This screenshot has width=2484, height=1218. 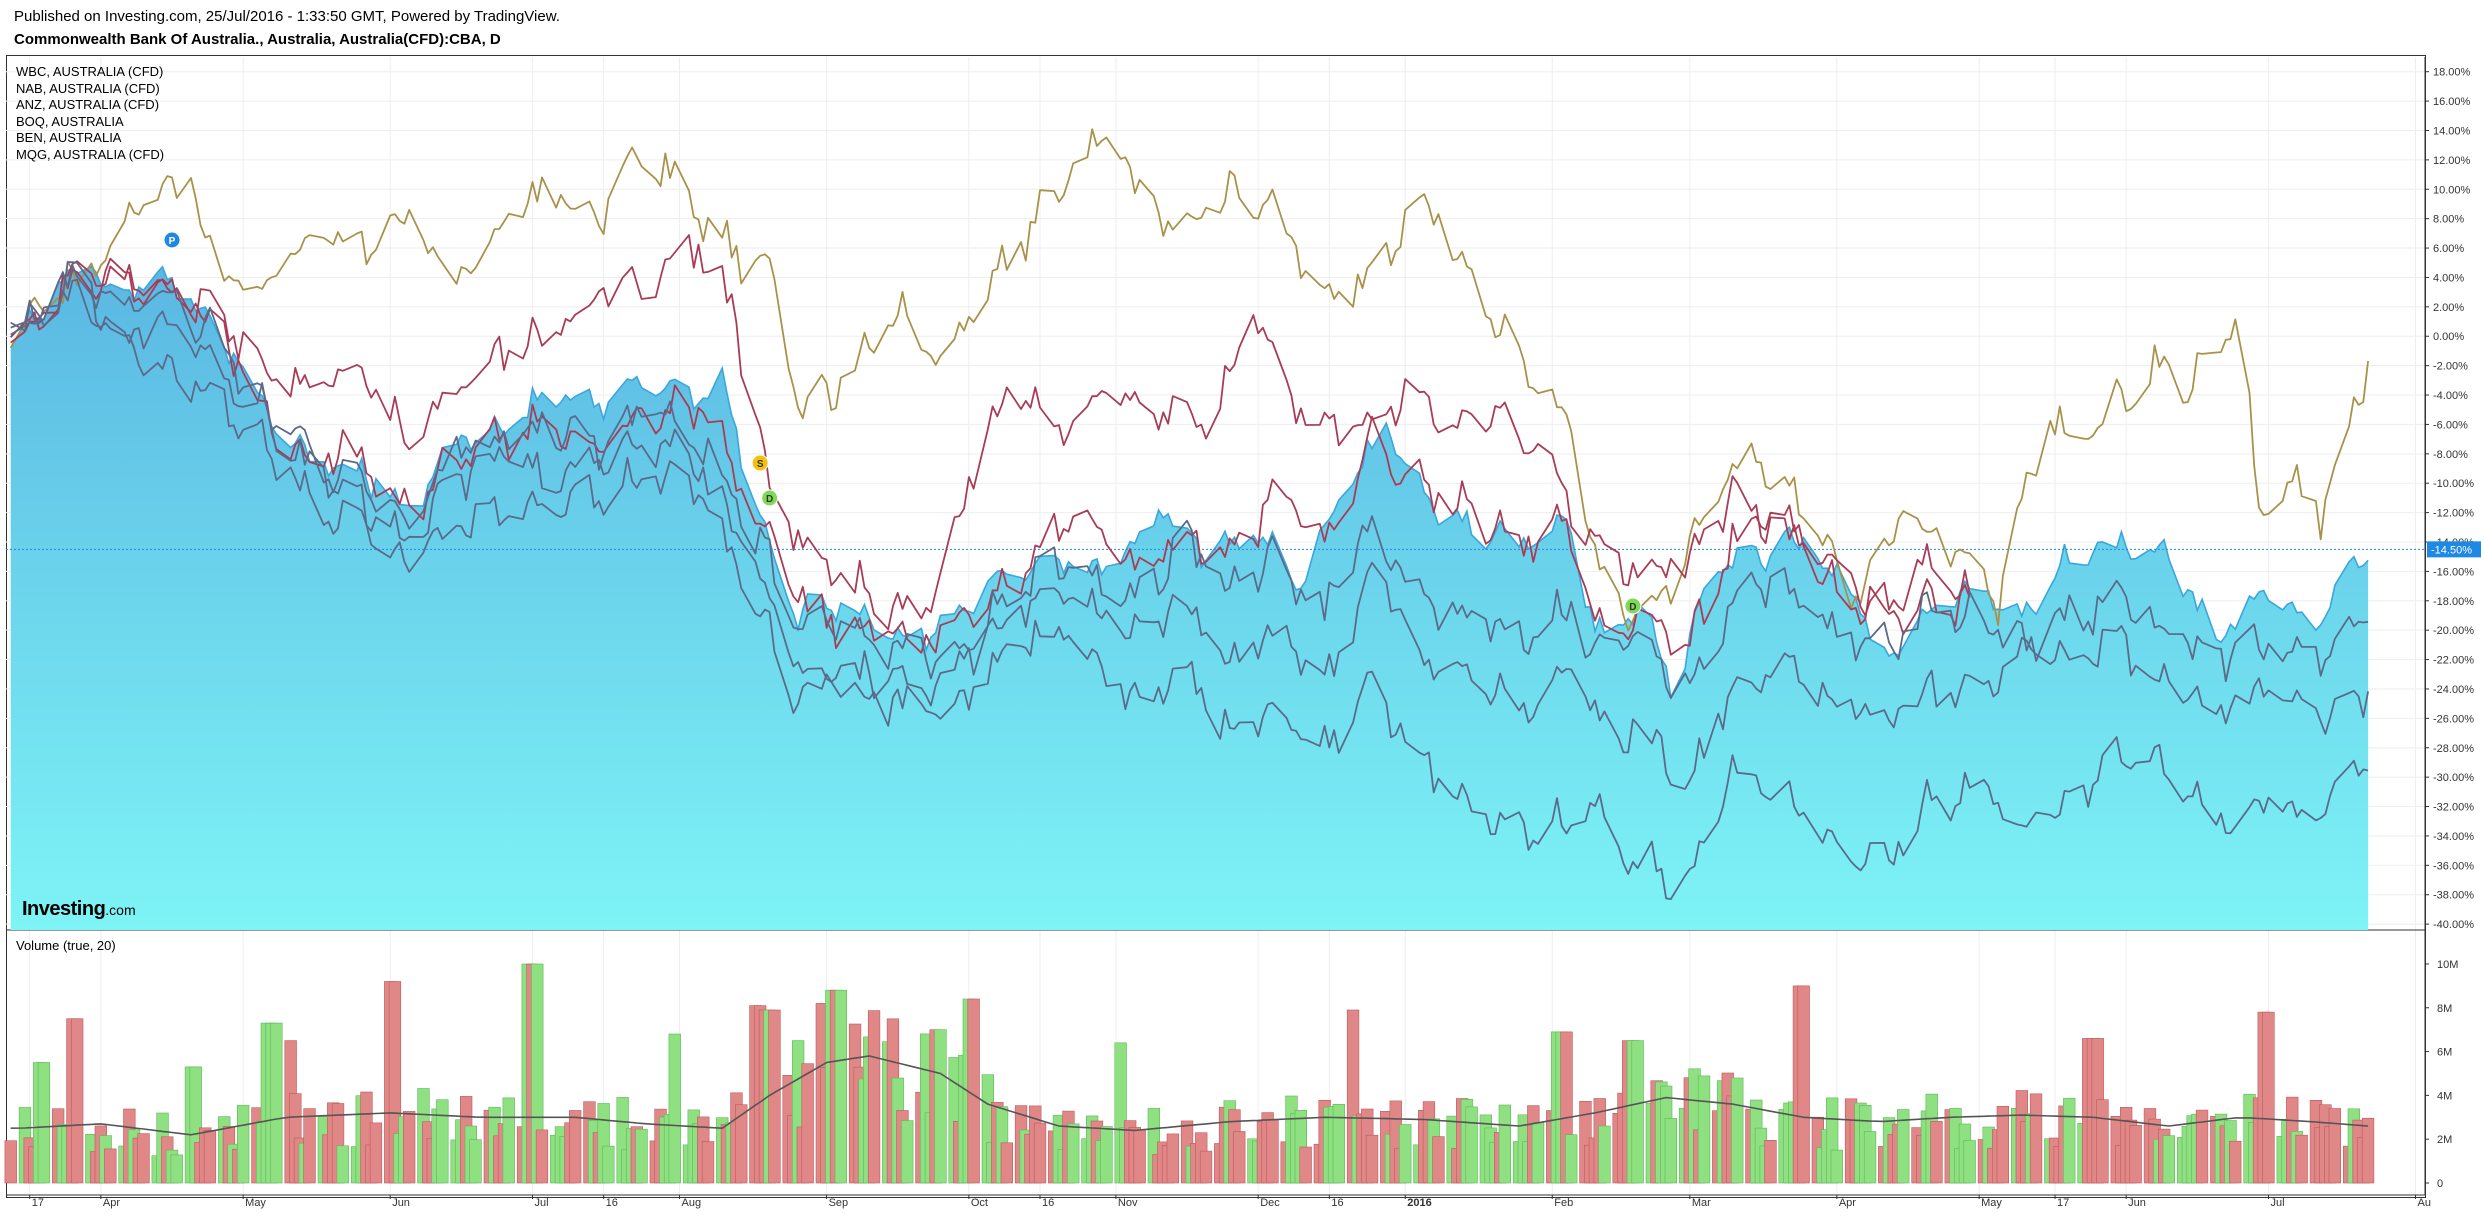 I want to click on x-tick-label: 2016, so click(x=1419, y=1203).